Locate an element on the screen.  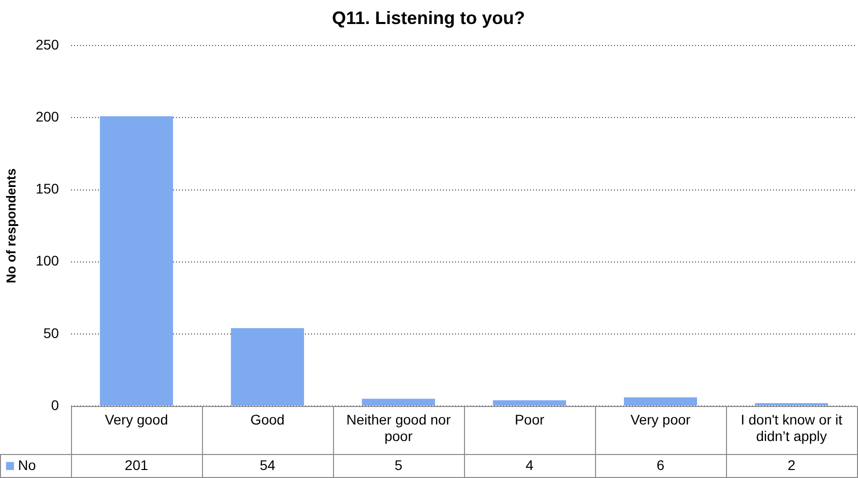
data-label: 5 is located at coordinates (398, 464).